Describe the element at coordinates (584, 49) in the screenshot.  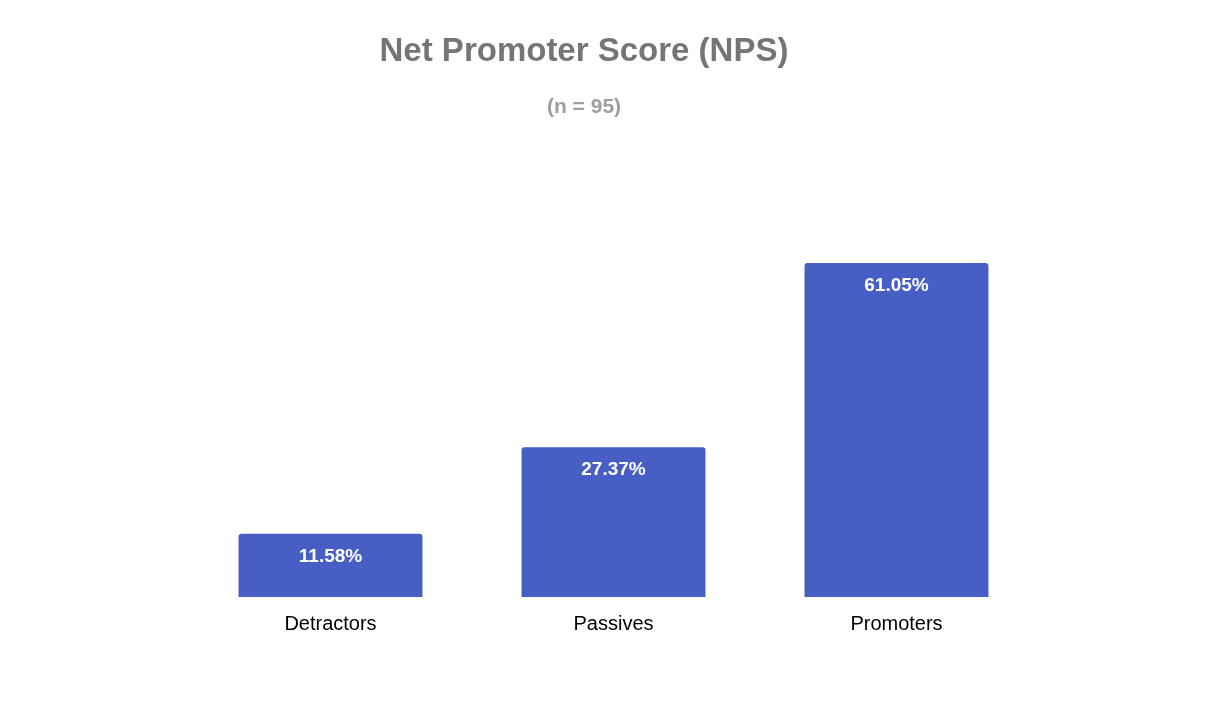
I see `chart-title: Net Promoter Score (NPS)` at that location.